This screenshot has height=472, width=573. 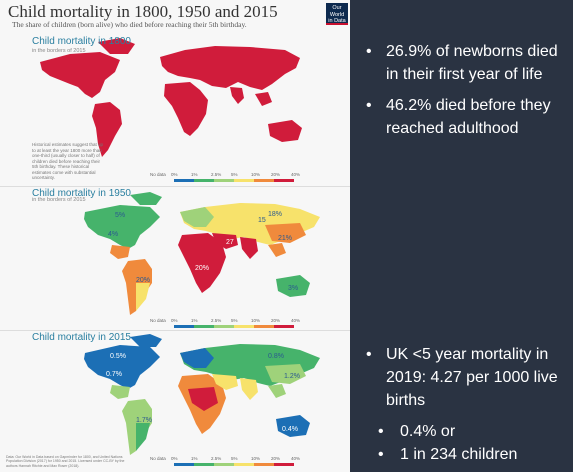 I want to click on map-1950-svg, so click(x=202, y=253).